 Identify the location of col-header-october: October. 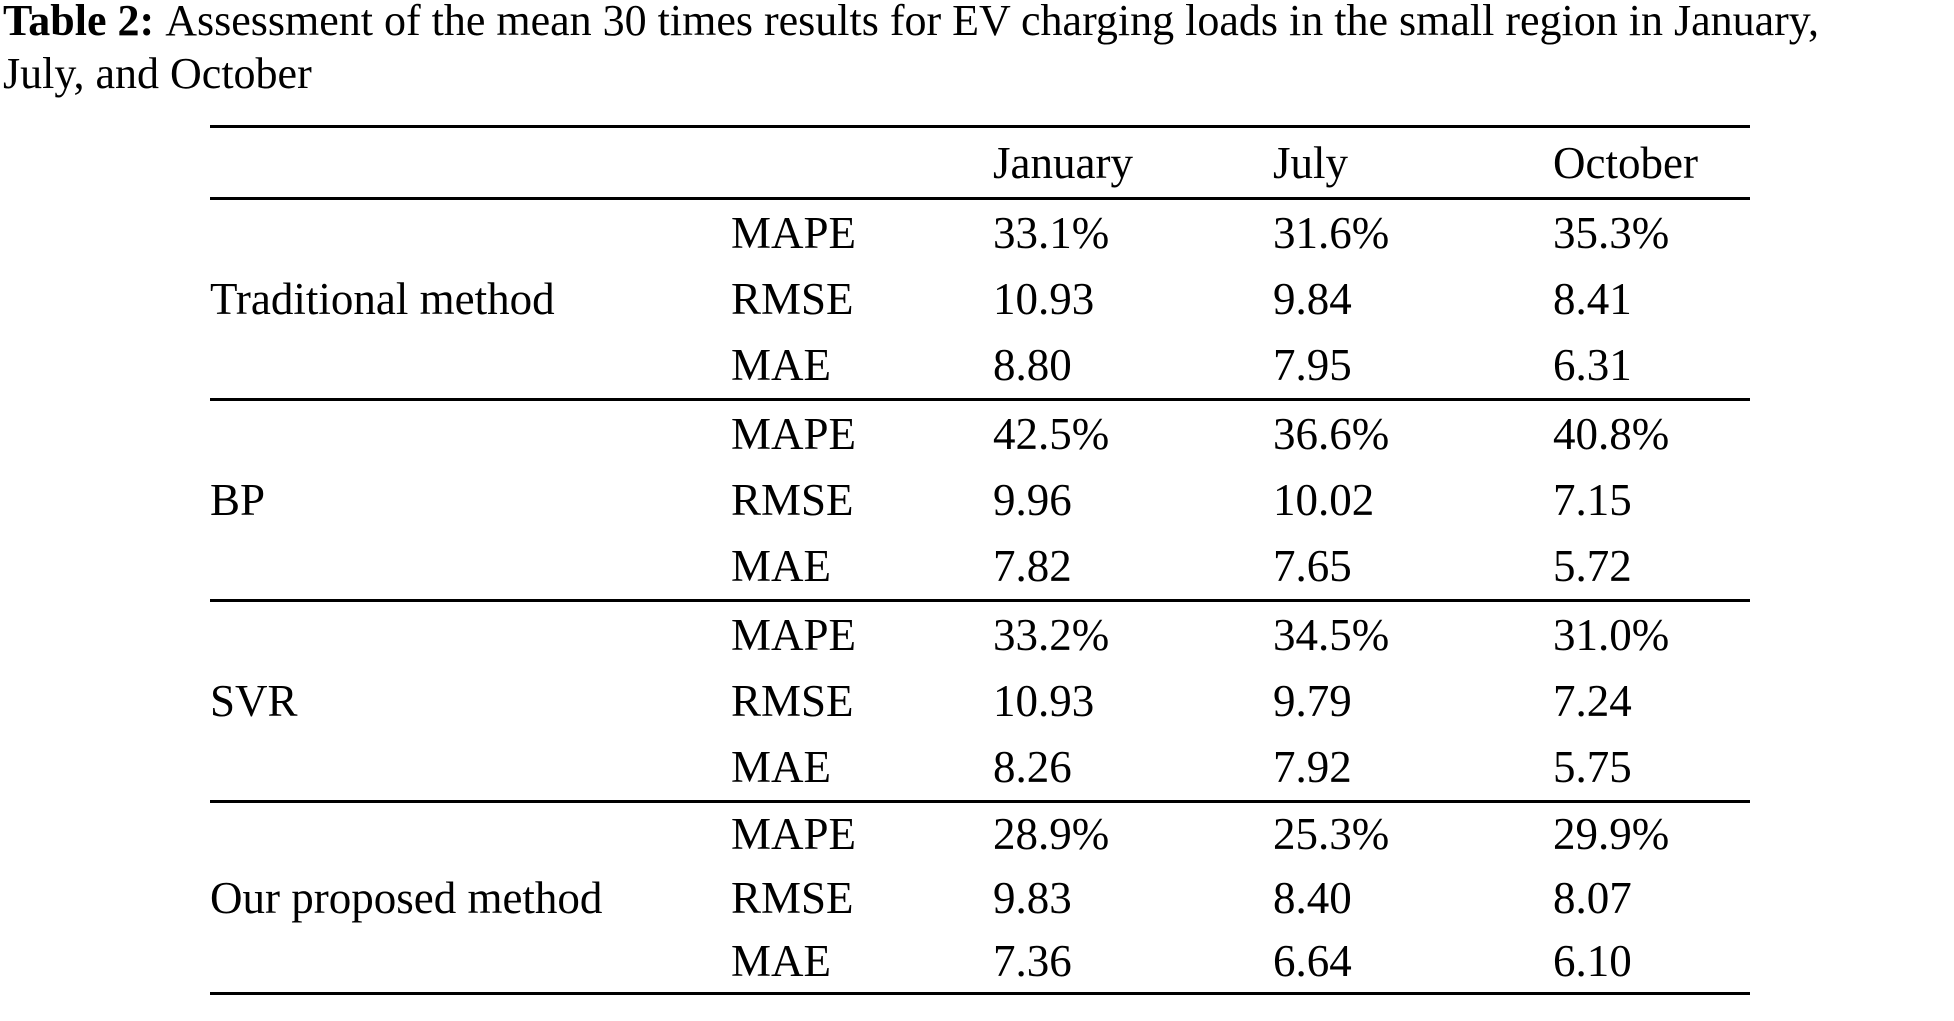
(1625, 162).